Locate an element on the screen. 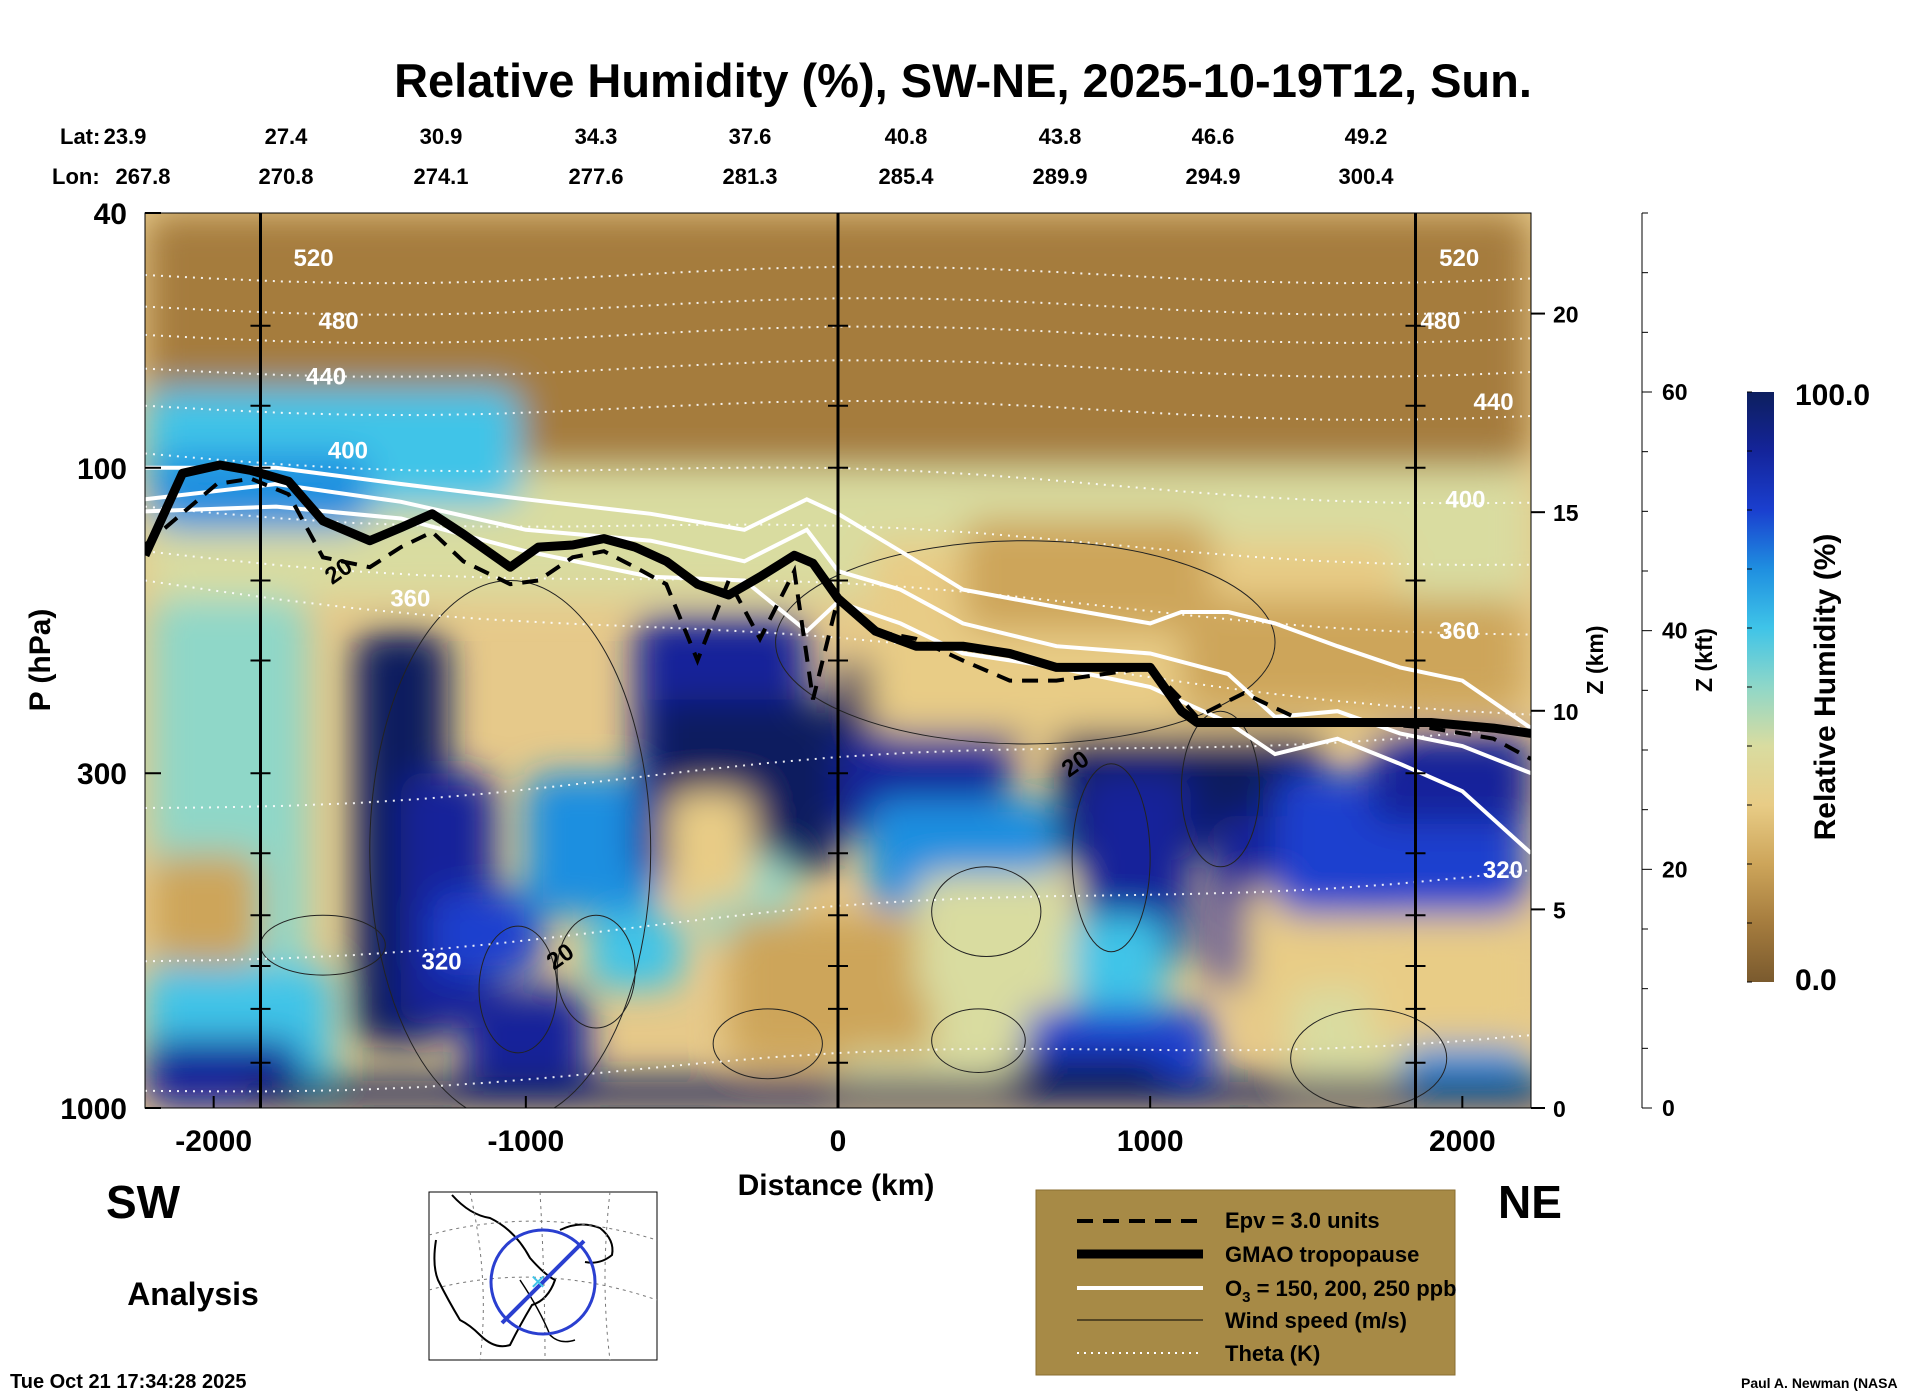  lon-value: 277.6 is located at coordinates (595, 176).